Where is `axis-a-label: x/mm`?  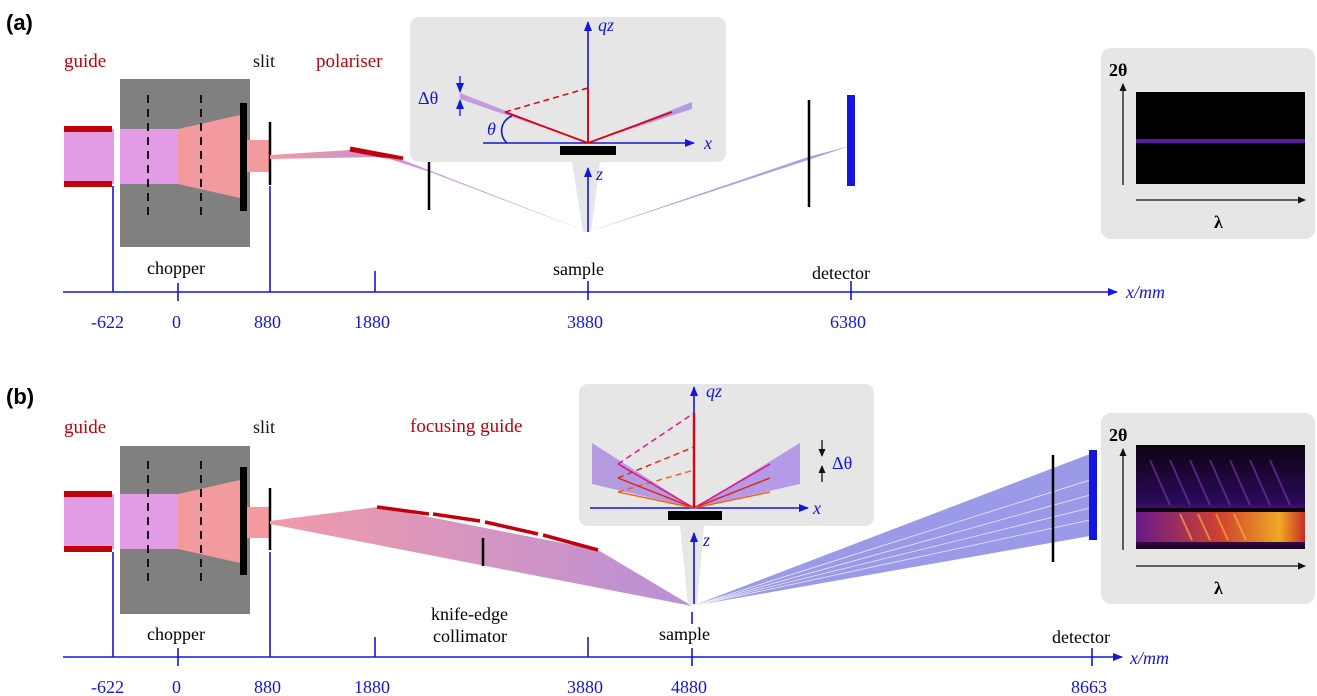 axis-a-label: x/mm is located at coordinates (1145, 292).